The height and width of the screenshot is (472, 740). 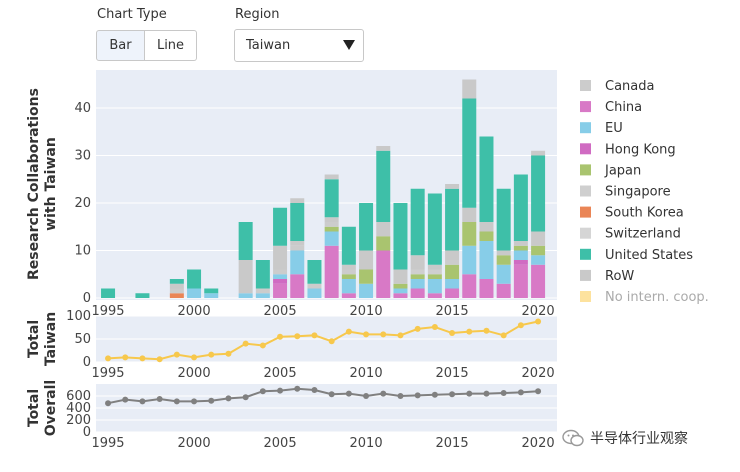 What do you see at coordinates (622, 170) in the screenshot?
I see `legend-label: Japan` at bounding box center [622, 170].